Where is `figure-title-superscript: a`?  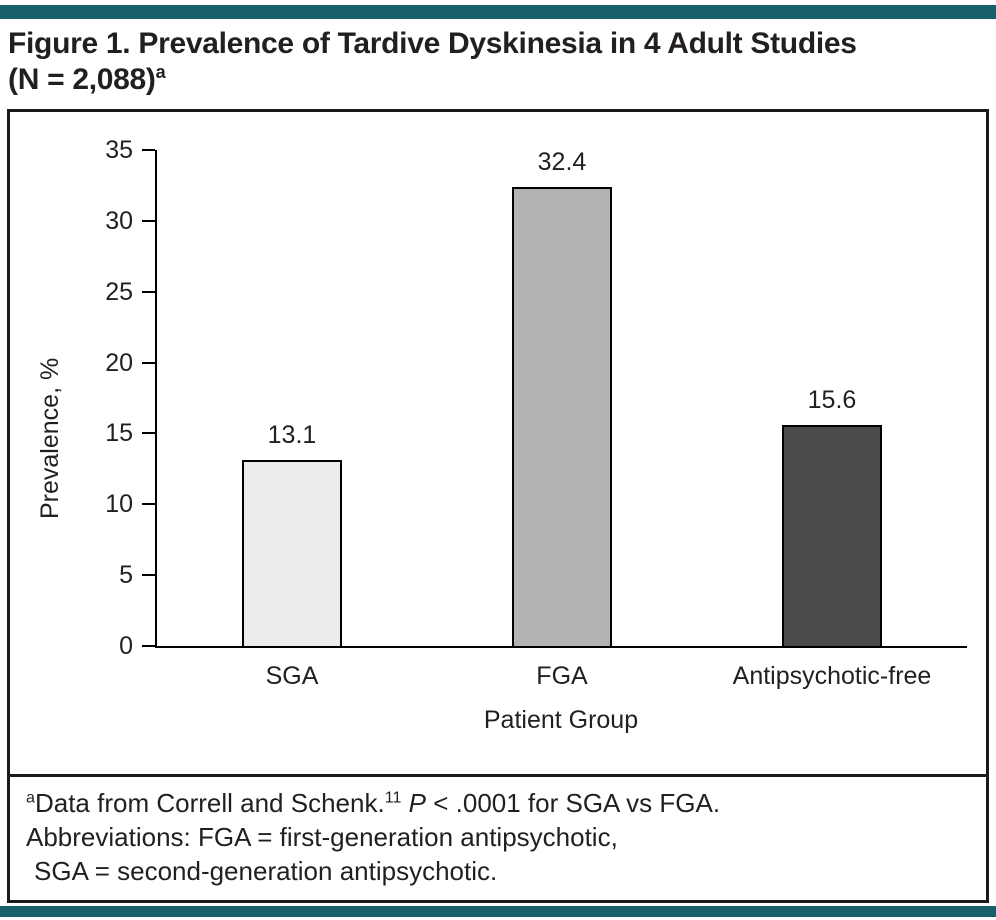 figure-title-superscript: a is located at coordinates (160, 71).